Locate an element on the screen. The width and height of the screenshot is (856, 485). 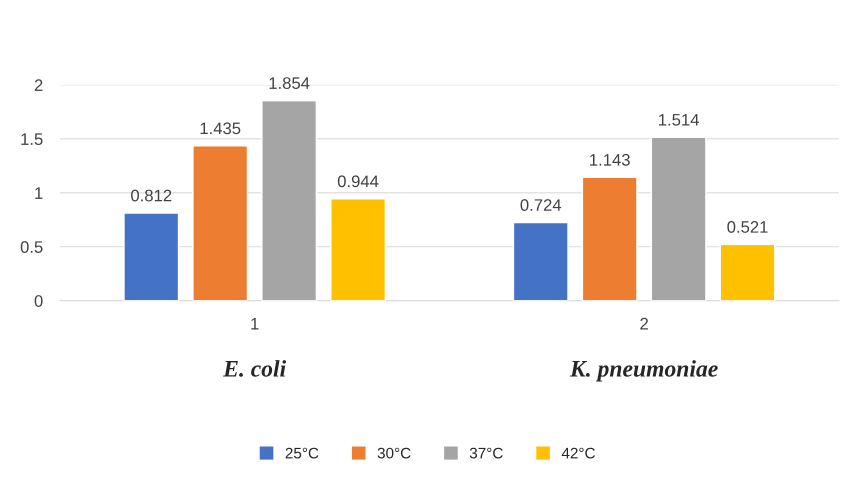
legend-label: 37°C is located at coordinates (486, 453).